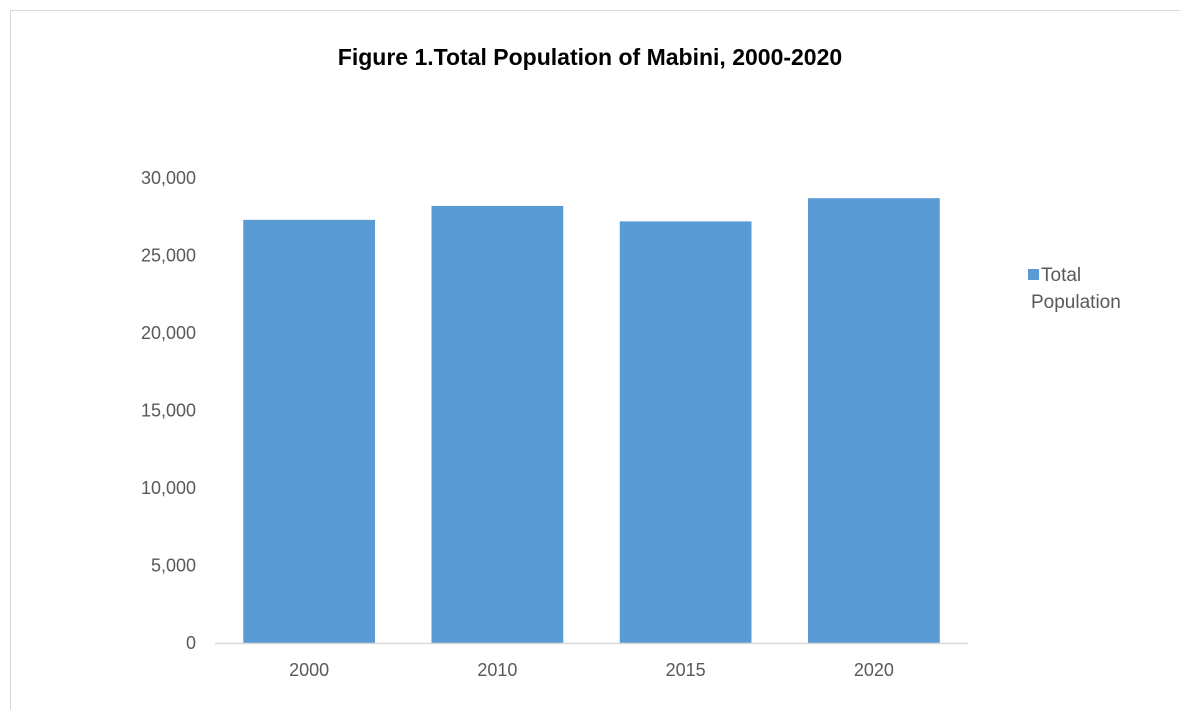 This screenshot has width=1180, height=710. I want to click on legend-label: Population, so click(1076, 302).